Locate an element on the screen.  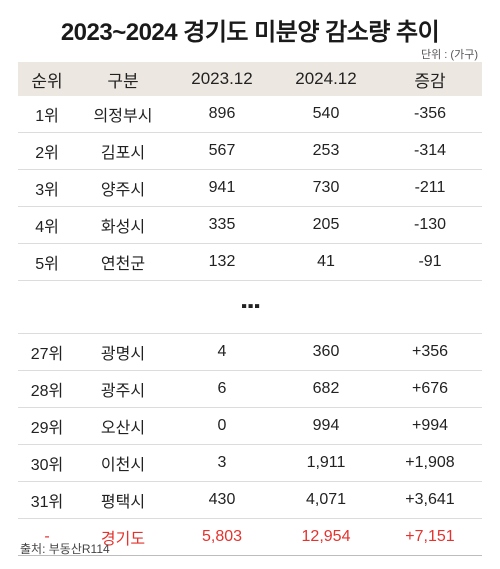
region-cell: 경기도 is located at coordinates (123, 537).